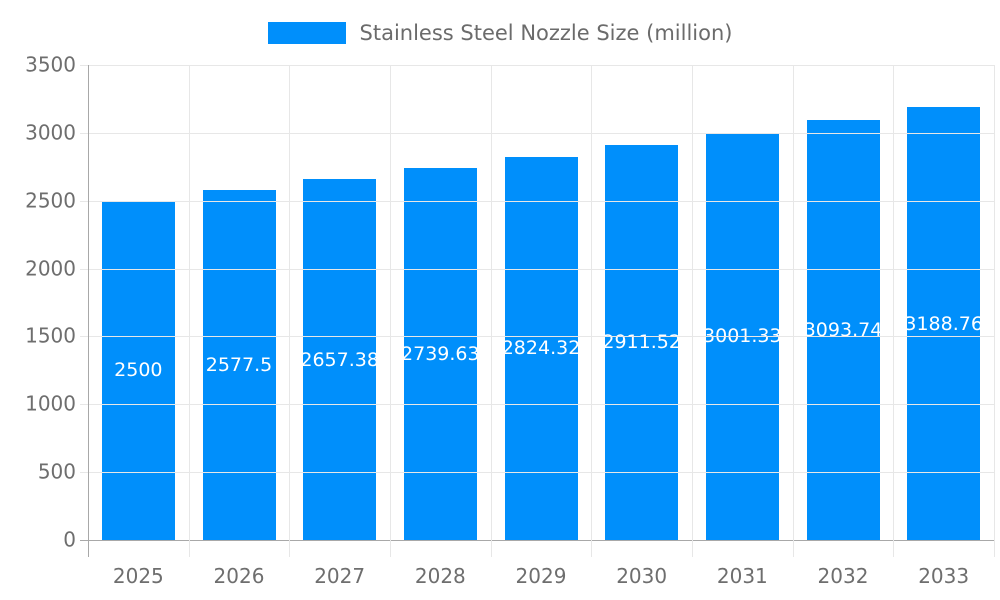 This screenshot has height=600, width=1000. What do you see at coordinates (88, 311) in the screenshot?
I see `y-axis-line` at bounding box center [88, 311].